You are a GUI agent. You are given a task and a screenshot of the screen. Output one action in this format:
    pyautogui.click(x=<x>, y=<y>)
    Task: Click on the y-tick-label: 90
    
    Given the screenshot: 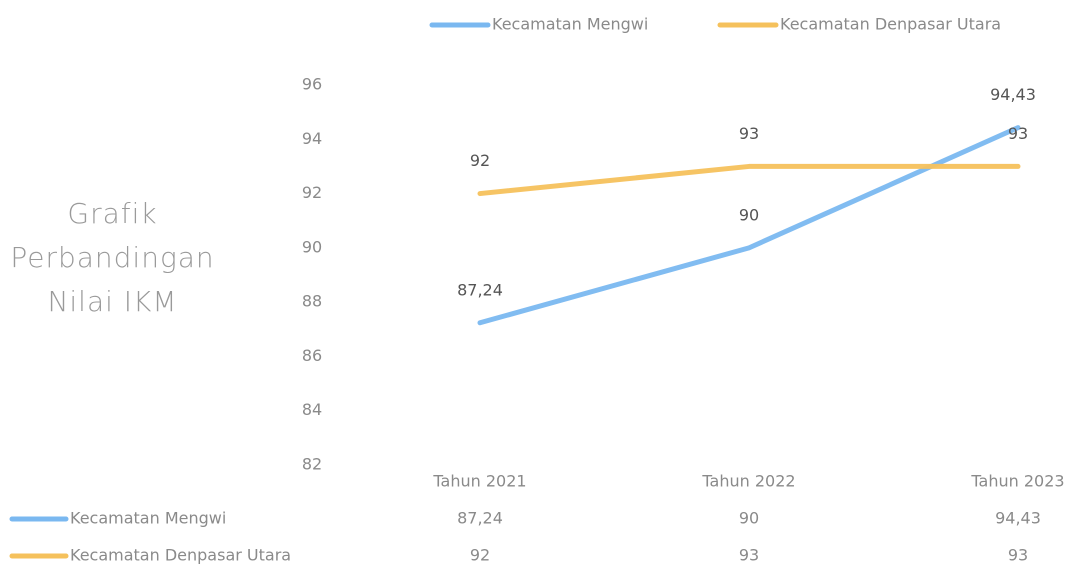 What is the action you would take?
    pyautogui.click(x=312, y=246)
    